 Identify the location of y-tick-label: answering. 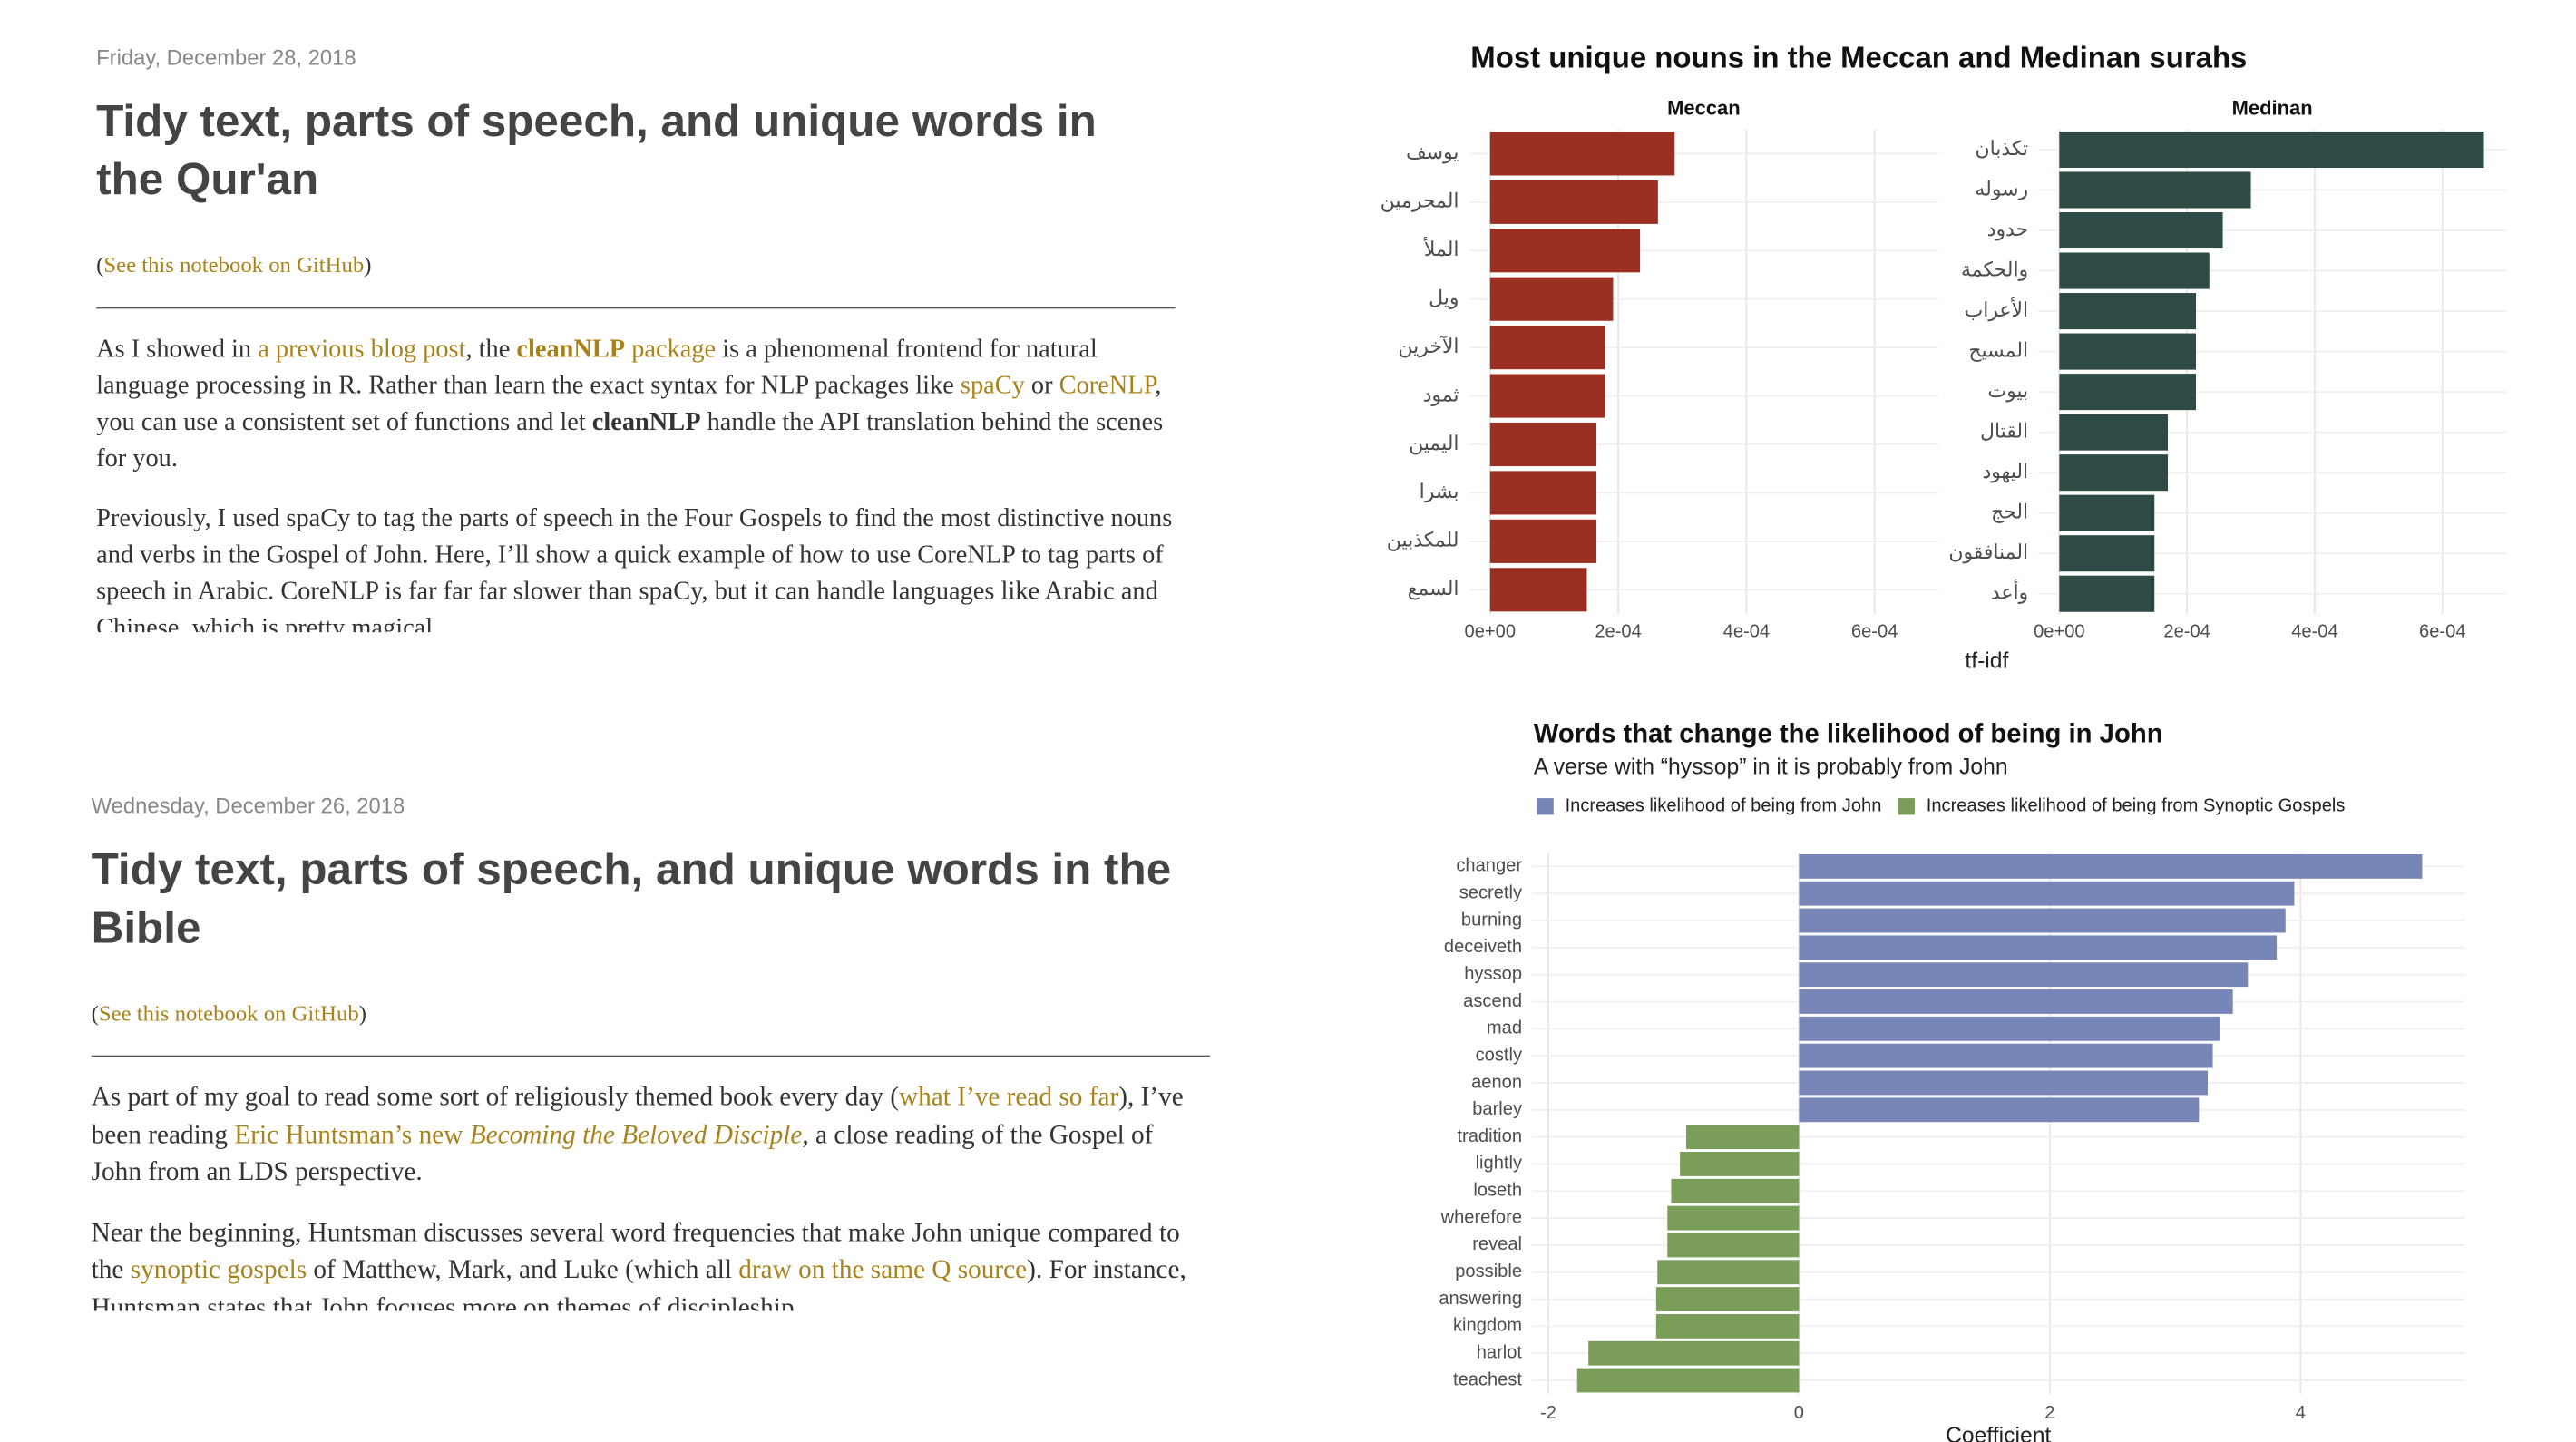
(1480, 1299).